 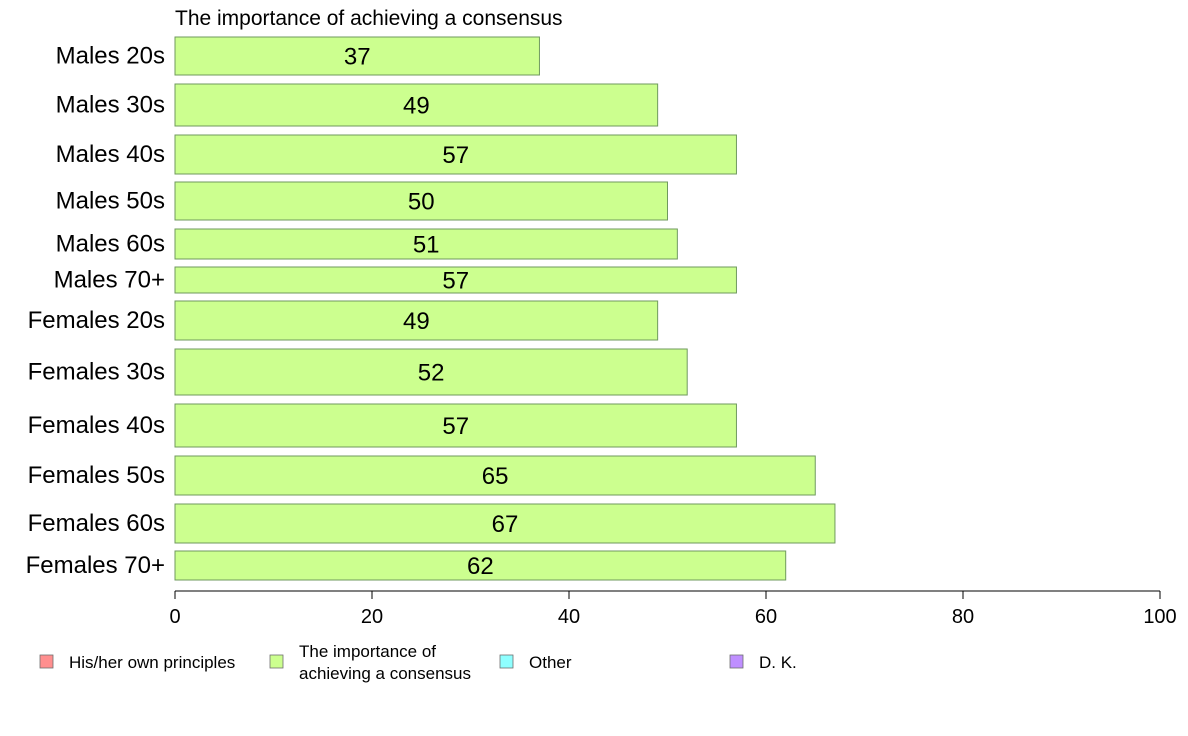 What do you see at coordinates (766, 617) in the screenshot?
I see `x-tick-label: 60` at bounding box center [766, 617].